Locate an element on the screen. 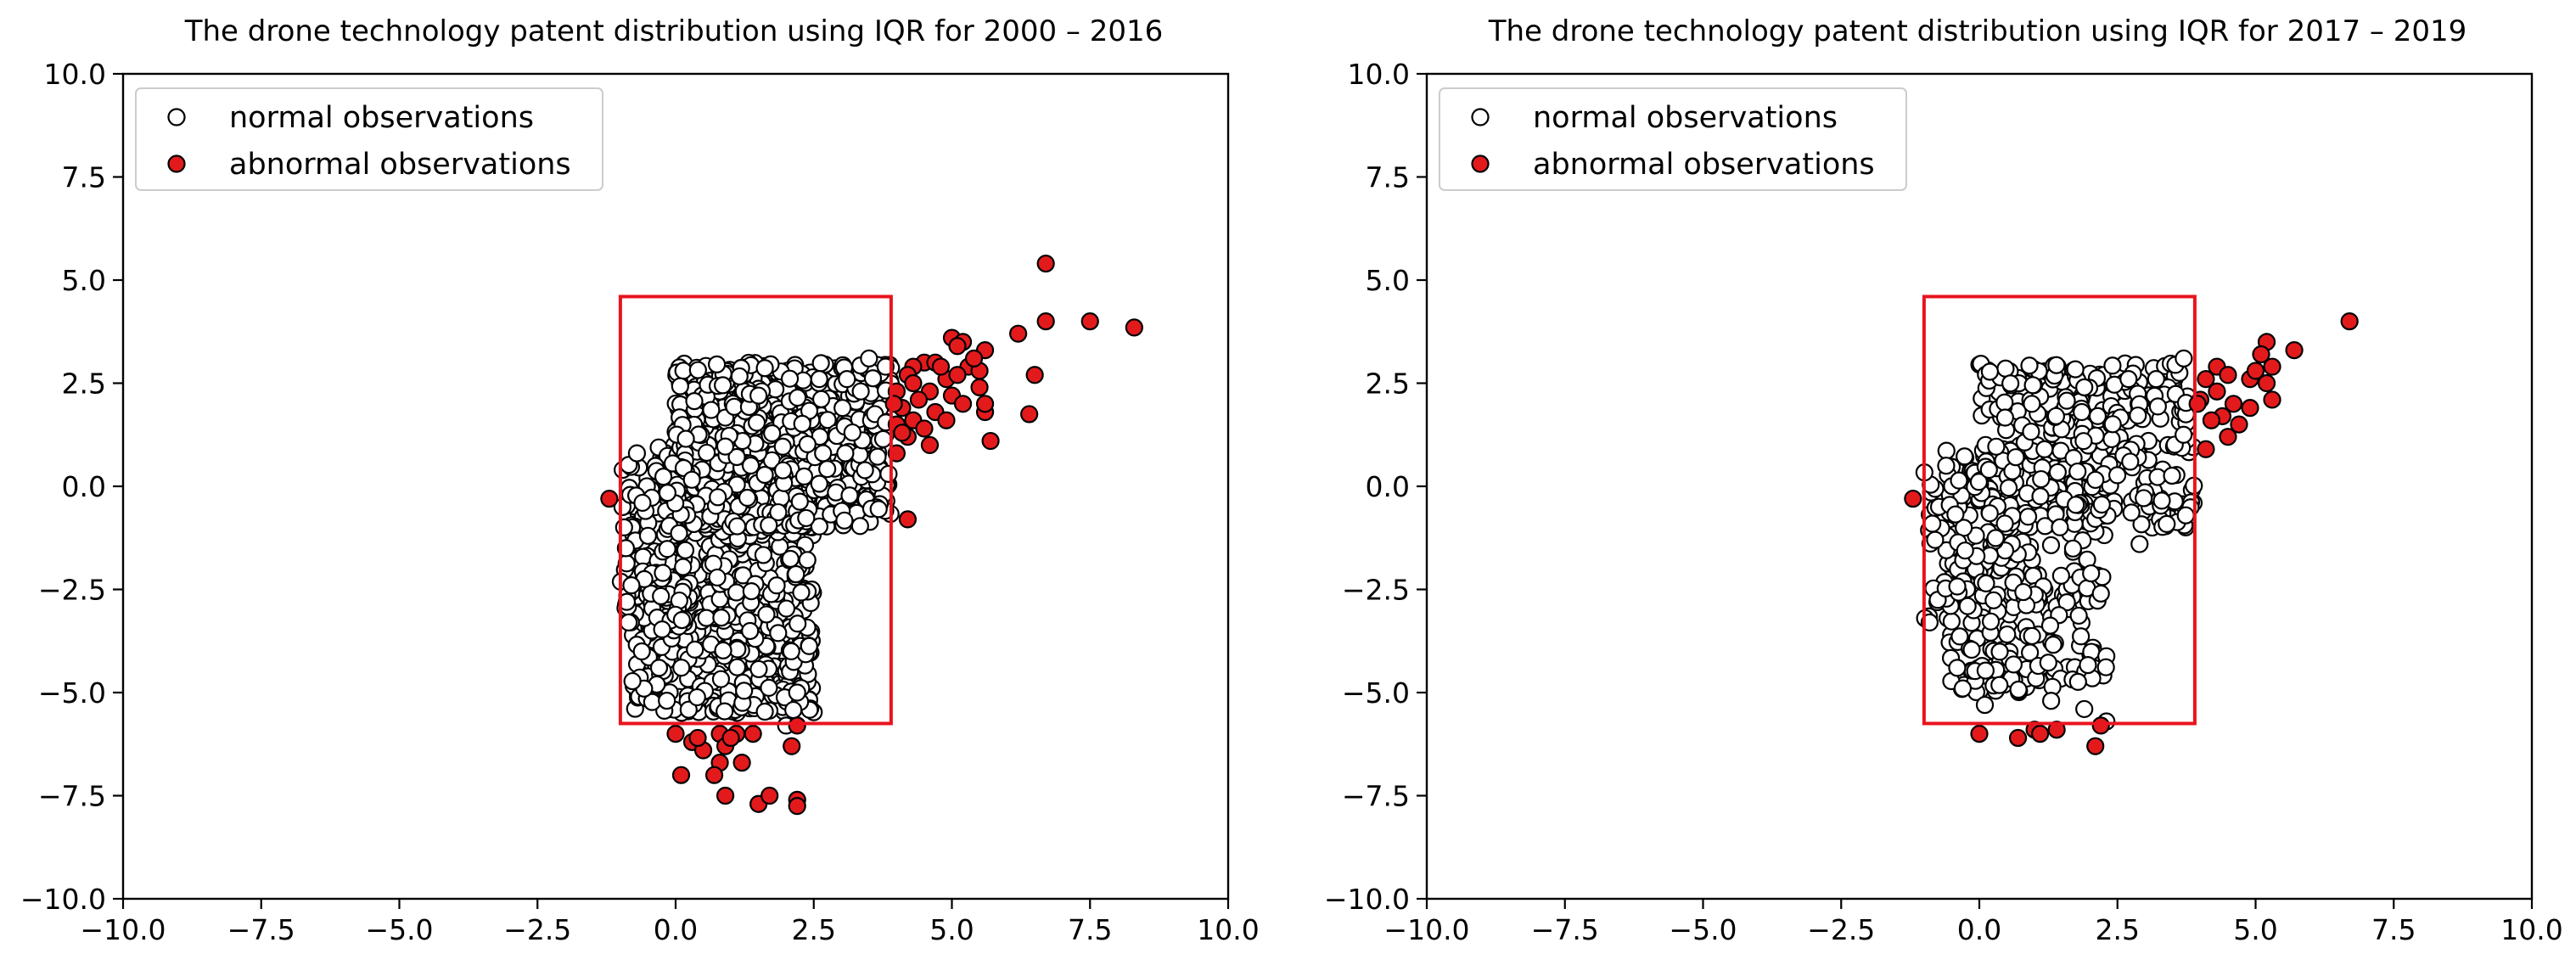 The width and height of the screenshot is (2576, 965). x-tick-label: 0.0 is located at coordinates (676, 929).